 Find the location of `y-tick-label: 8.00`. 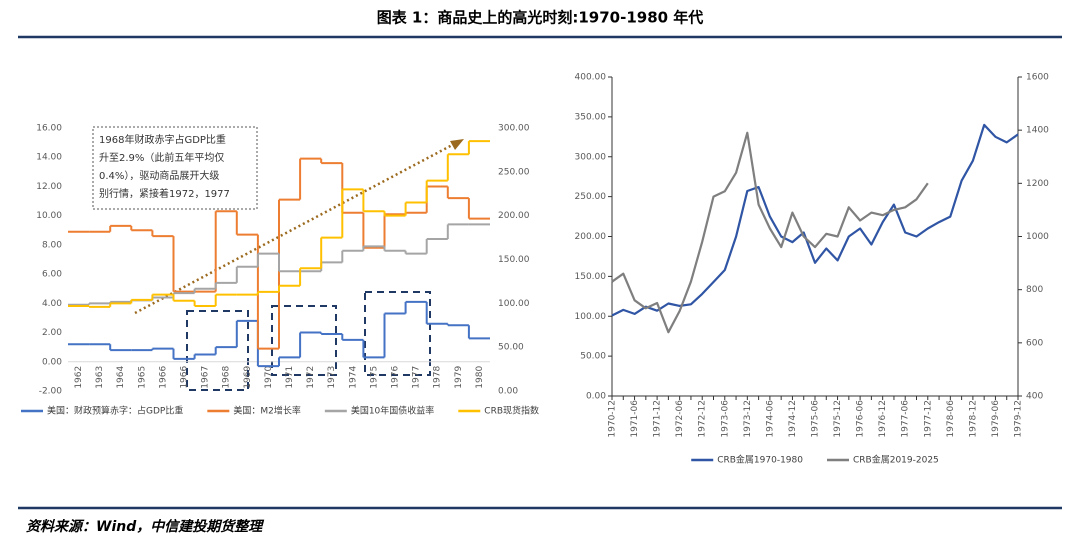

y-tick-label: 8.00 is located at coordinates (52, 245).